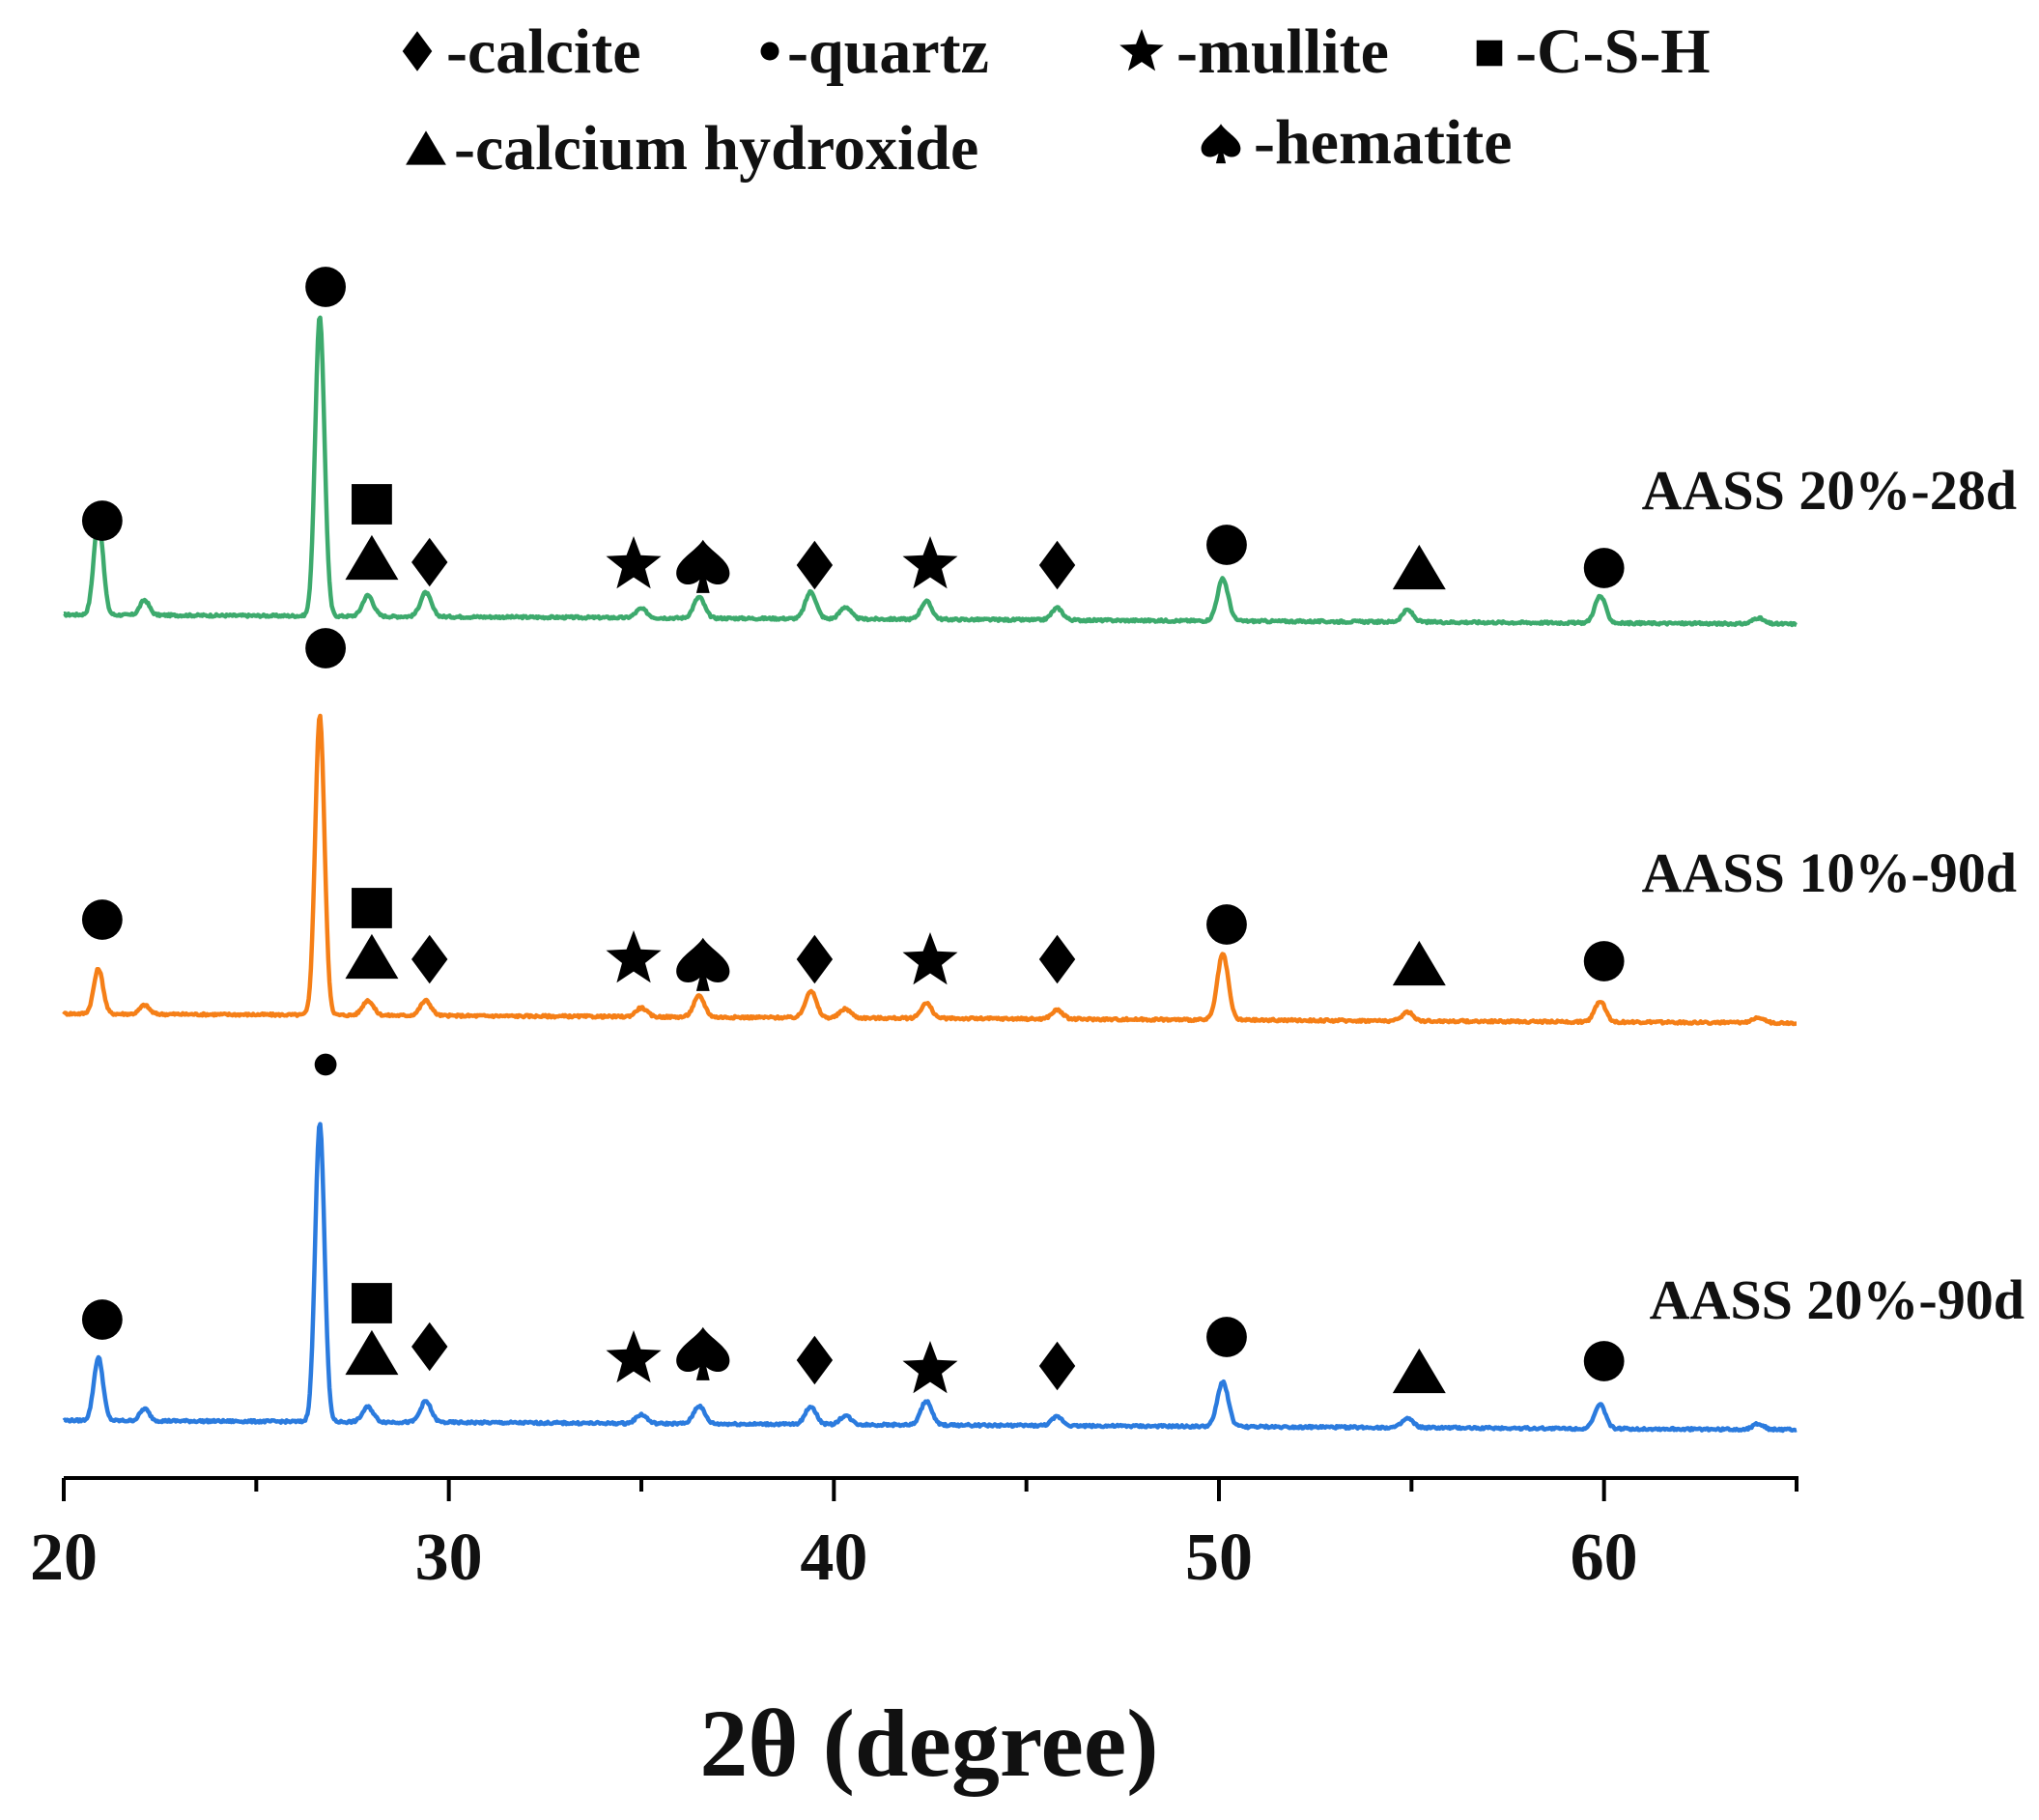 The width and height of the screenshot is (2039, 1820). Describe the element at coordinates (1605, 1558) in the screenshot. I see `x-tick-label: 60` at that location.